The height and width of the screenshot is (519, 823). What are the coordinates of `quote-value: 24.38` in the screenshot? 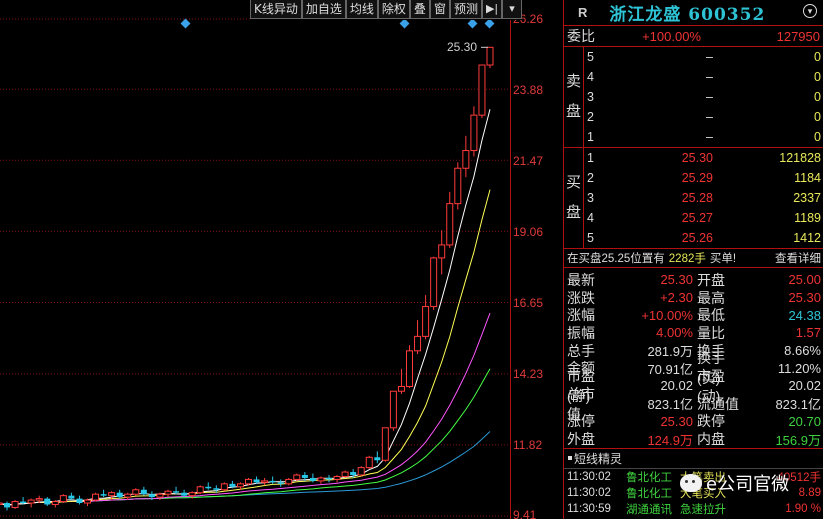 It's located at (804, 315).